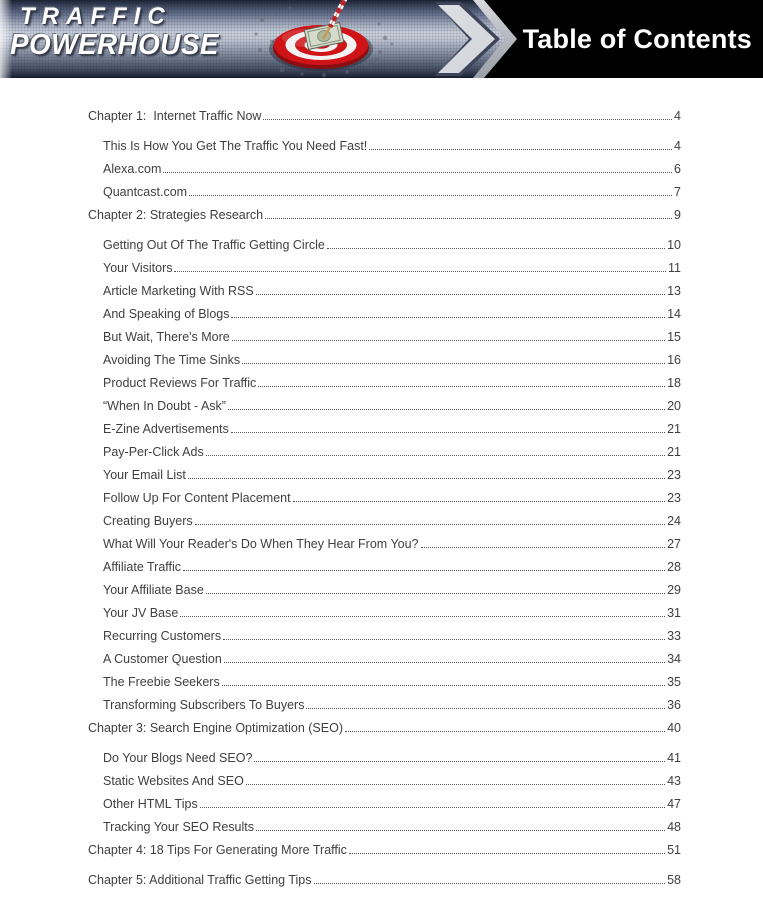 The width and height of the screenshot is (763, 910). What do you see at coordinates (142, 567) in the screenshot?
I see `toc-entry-label: Affiliate Traffic` at bounding box center [142, 567].